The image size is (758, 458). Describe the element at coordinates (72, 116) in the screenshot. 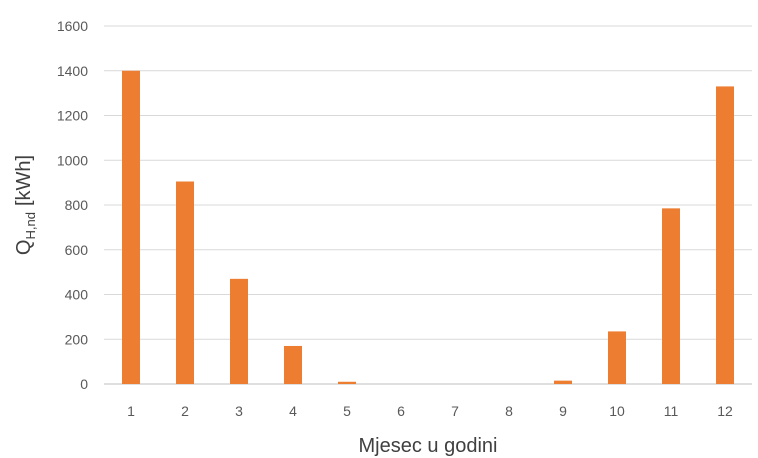

I see `y-tick-label: 1200` at that location.